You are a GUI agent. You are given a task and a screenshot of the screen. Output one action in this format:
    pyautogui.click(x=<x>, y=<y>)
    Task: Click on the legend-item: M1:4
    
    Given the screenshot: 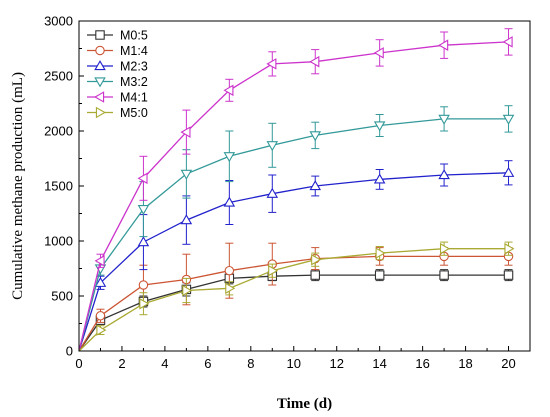 What is the action you would take?
    pyautogui.click(x=117, y=51)
    